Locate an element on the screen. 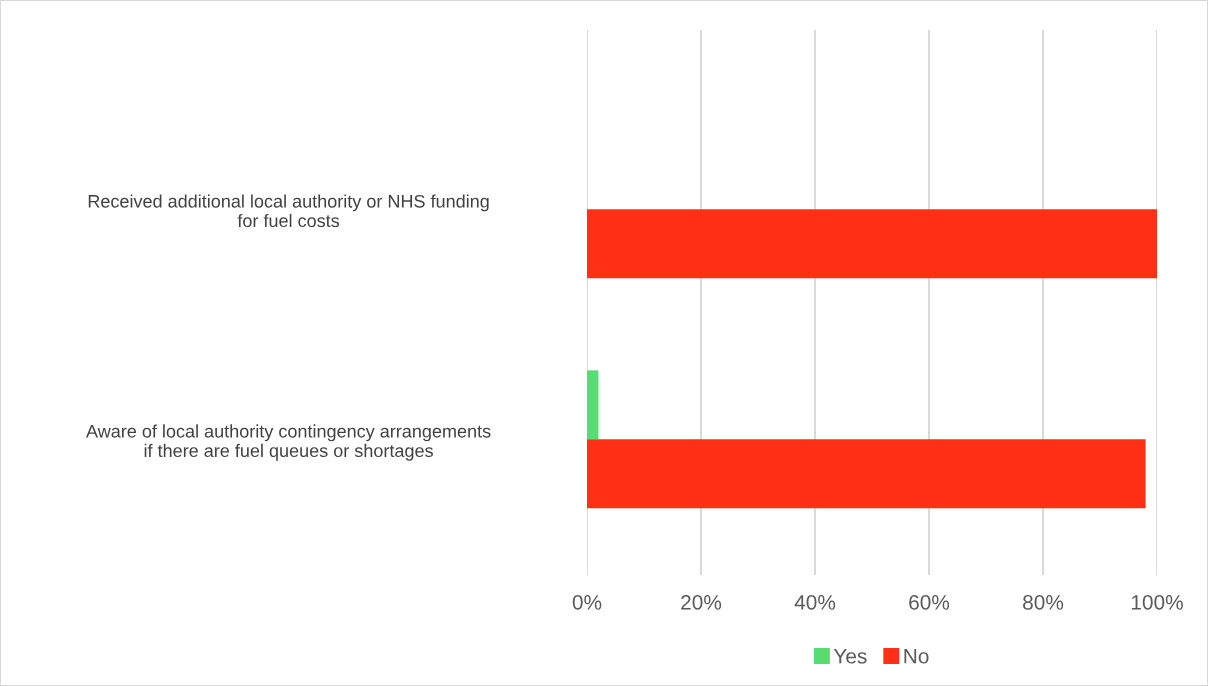 The width and height of the screenshot is (1208, 686). x-tick-label: 100% is located at coordinates (1157, 602).